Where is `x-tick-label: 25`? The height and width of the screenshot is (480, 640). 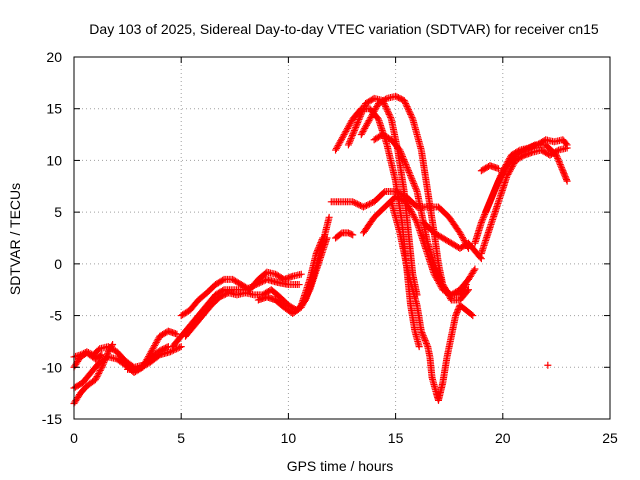
x-tick-label: 25 is located at coordinates (610, 438).